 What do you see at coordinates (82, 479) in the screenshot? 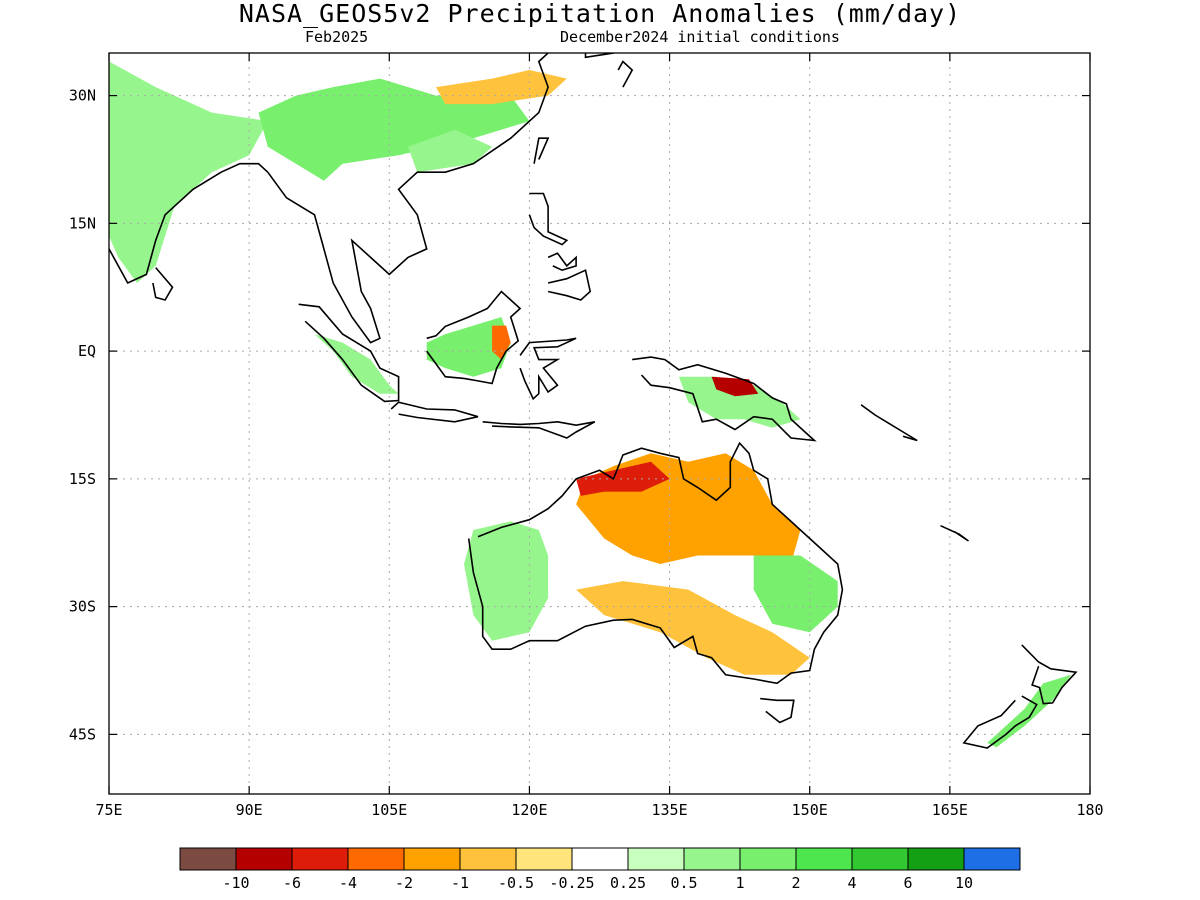
I see `lat-tick-label: 15S` at bounding box center [82, 479].